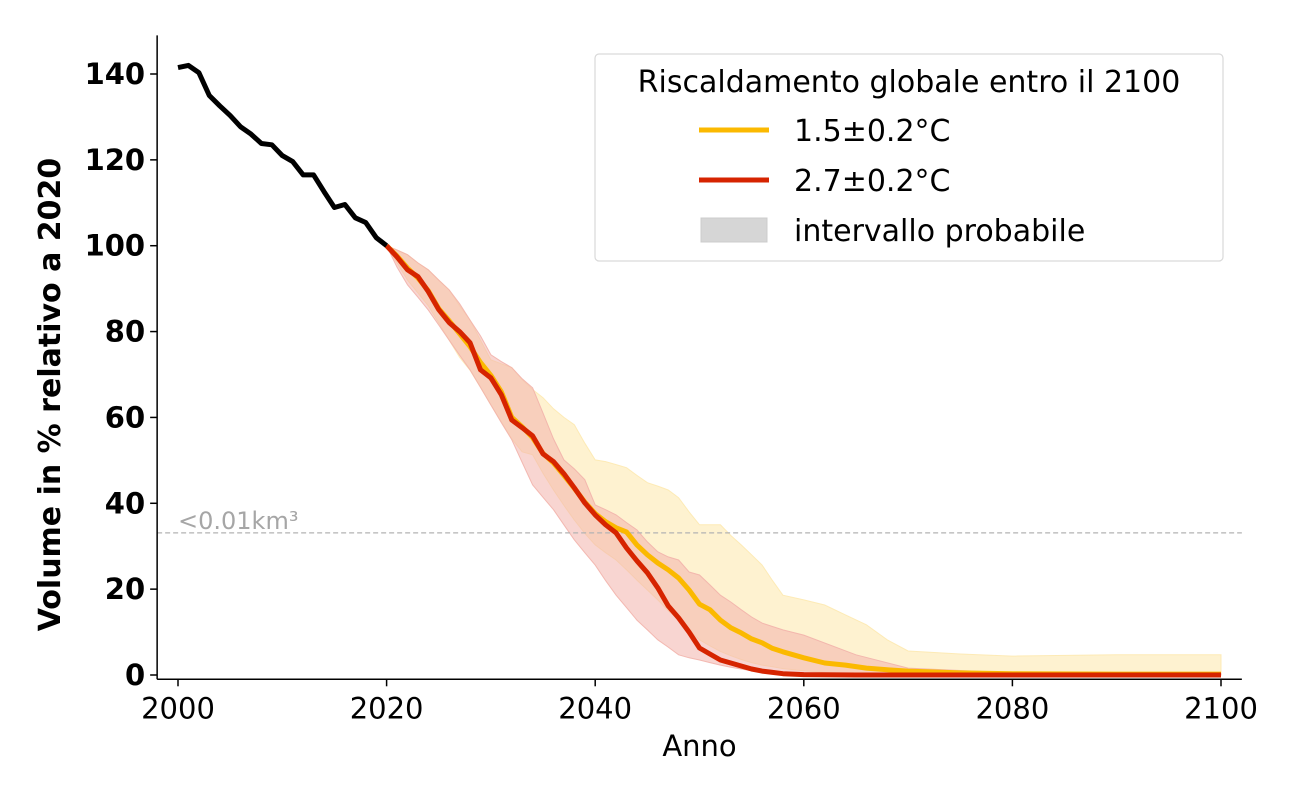 The image size is (1300, 800). What do you see at coordinates (699, 746) in the screenshot?
I see `x-axis-title: Anno` at bounding box center [699, 746].